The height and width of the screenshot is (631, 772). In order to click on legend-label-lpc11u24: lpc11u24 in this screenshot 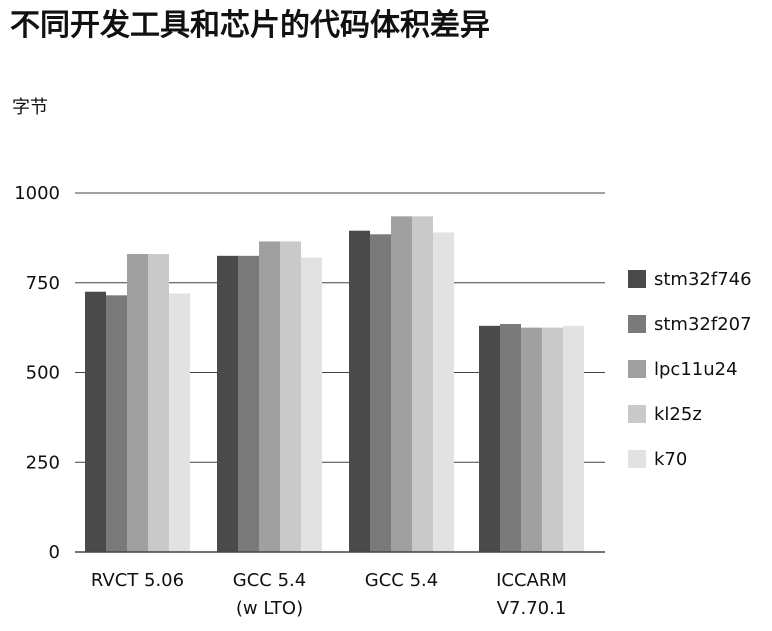, I will do `click(696, 369)`.